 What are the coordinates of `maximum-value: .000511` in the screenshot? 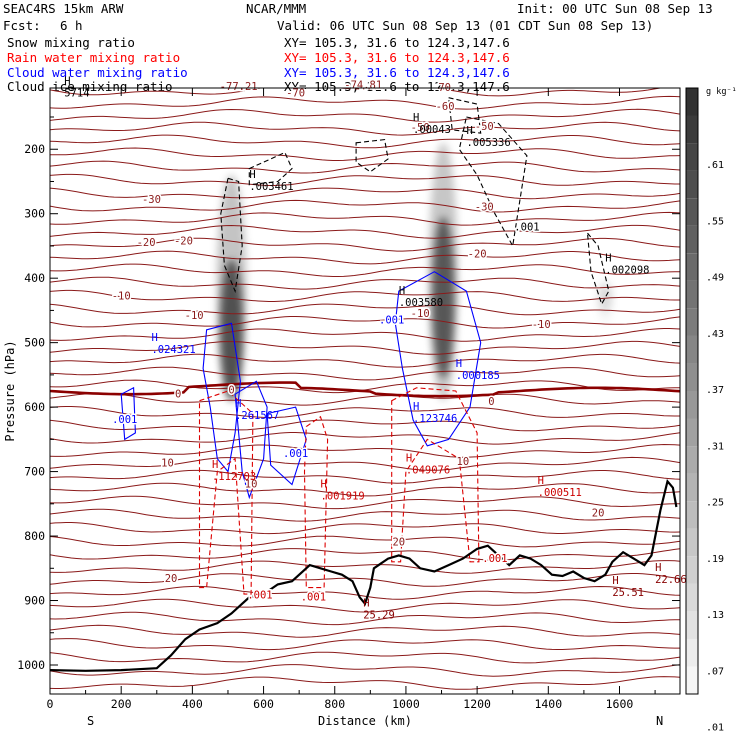 It's located at (560, 493).